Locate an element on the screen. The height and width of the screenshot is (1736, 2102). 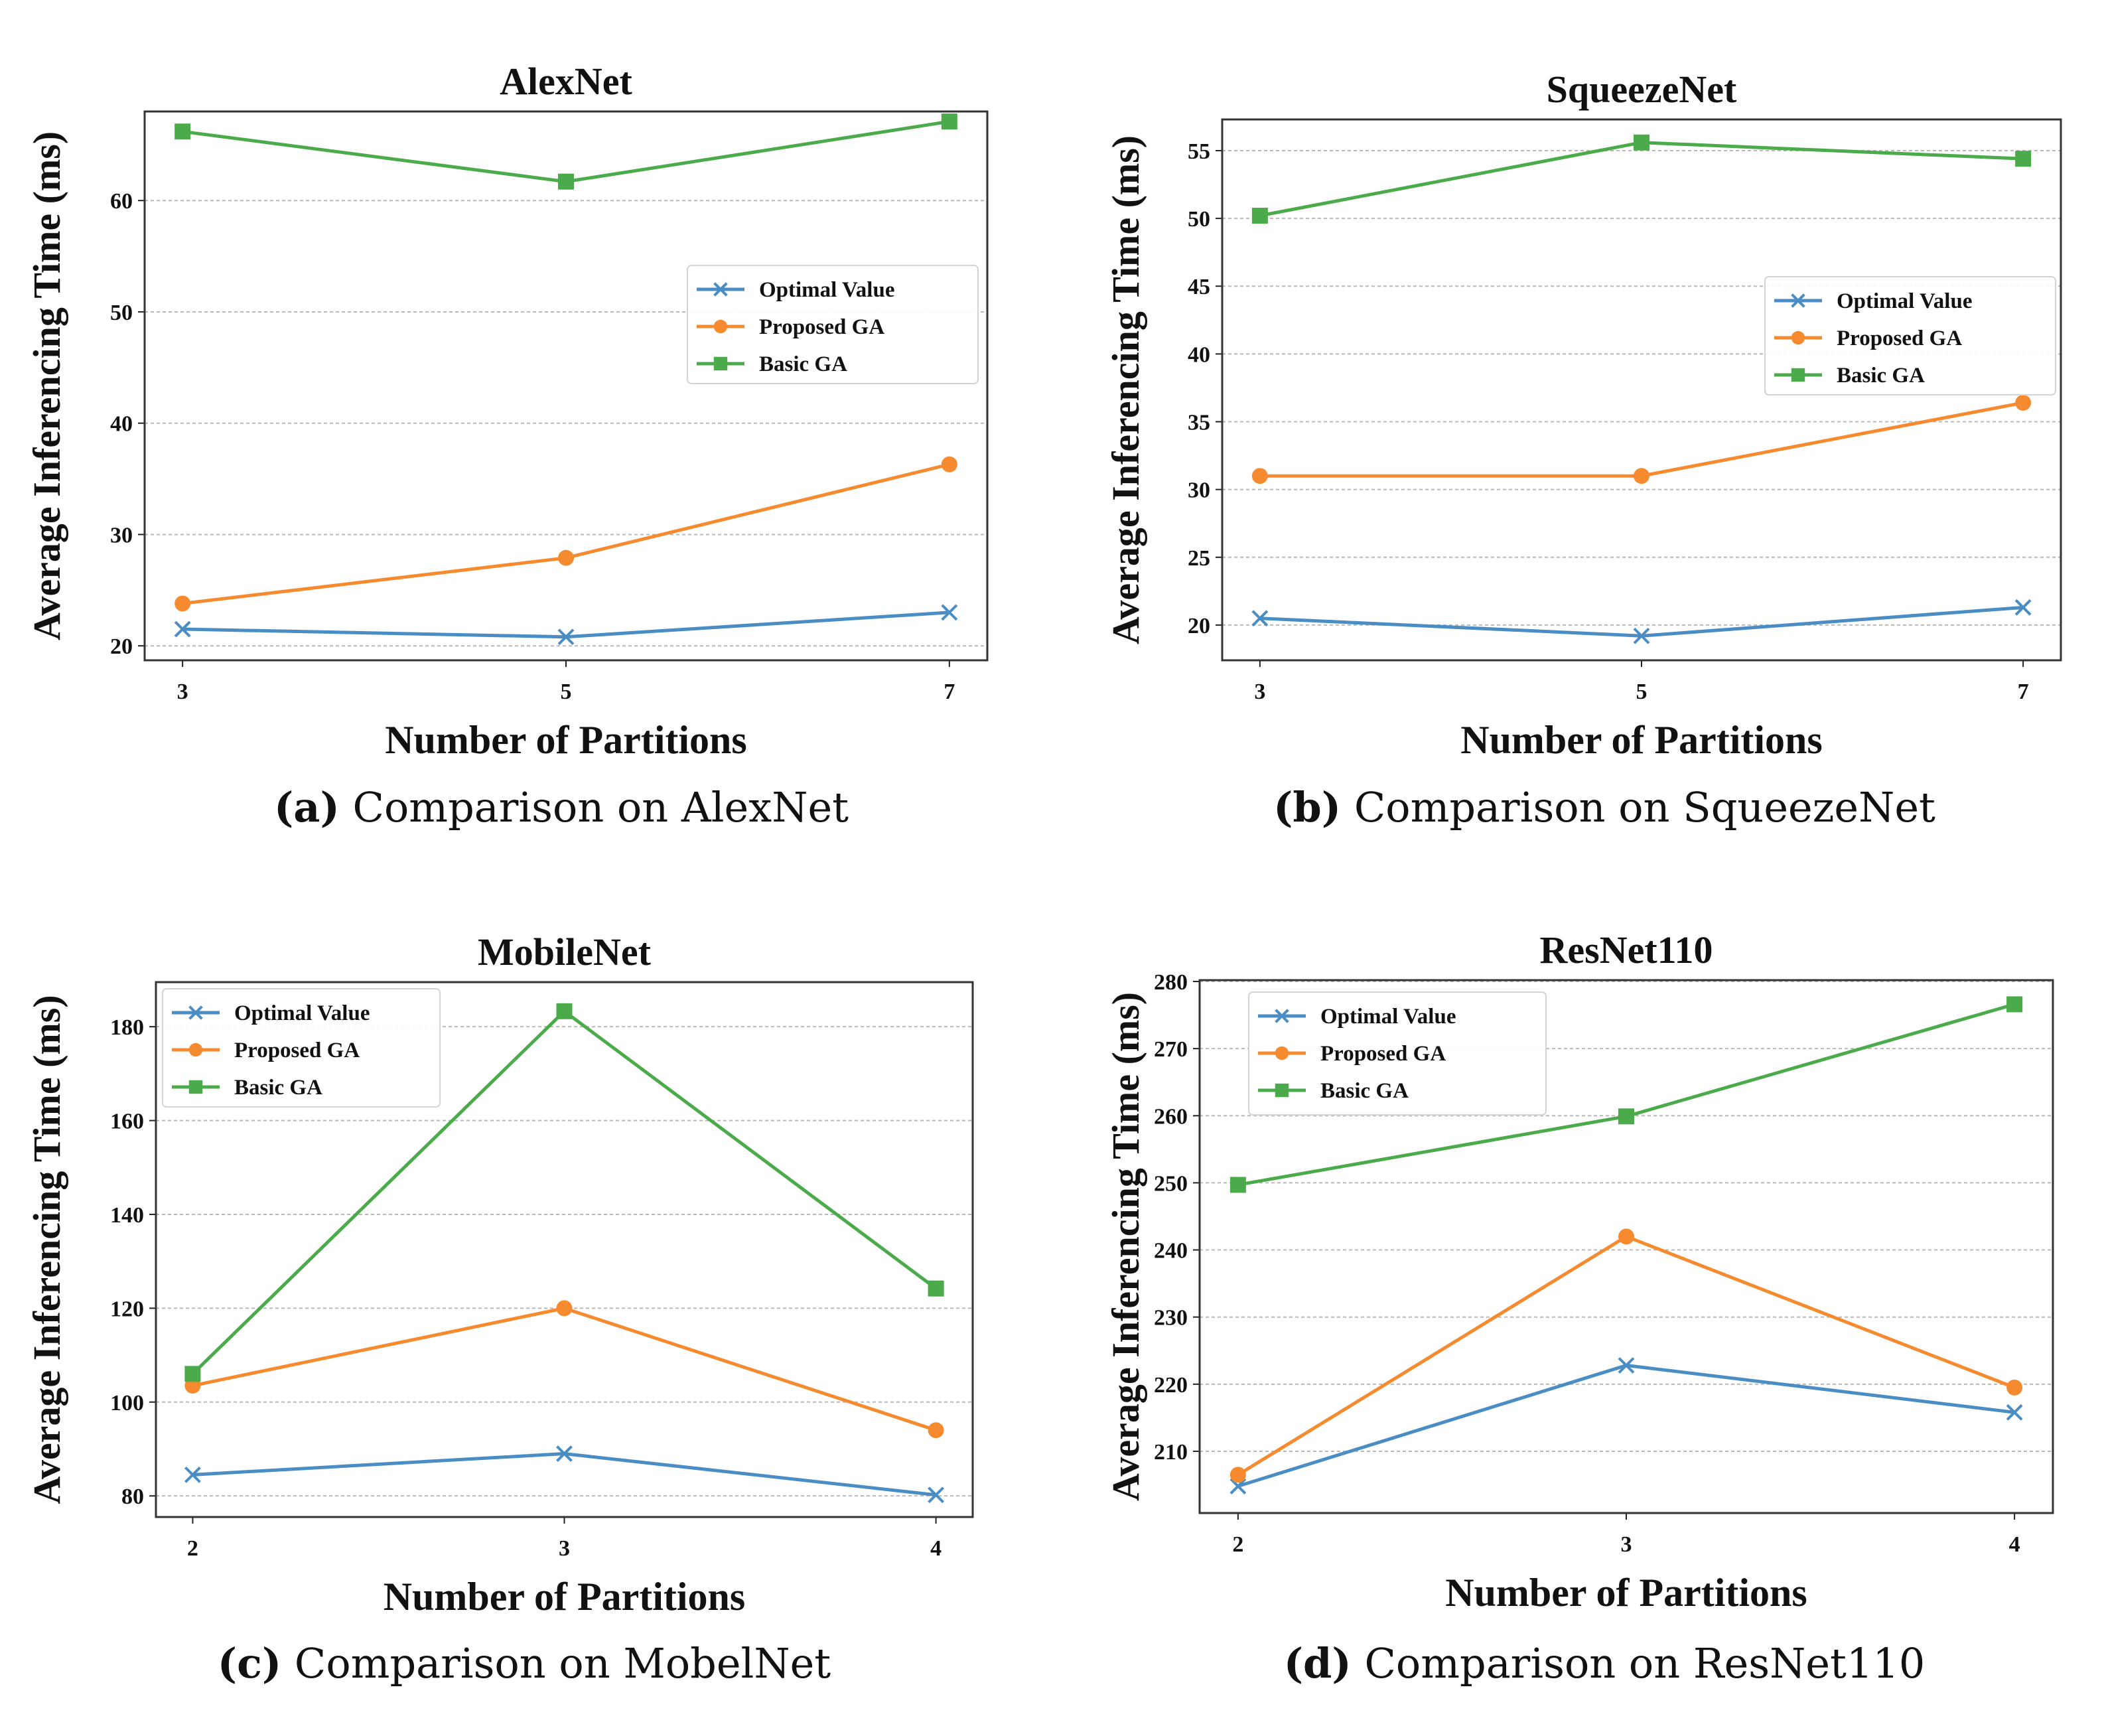
chart-b-title: SqueezeNet is located at coordinates (1642, 89).